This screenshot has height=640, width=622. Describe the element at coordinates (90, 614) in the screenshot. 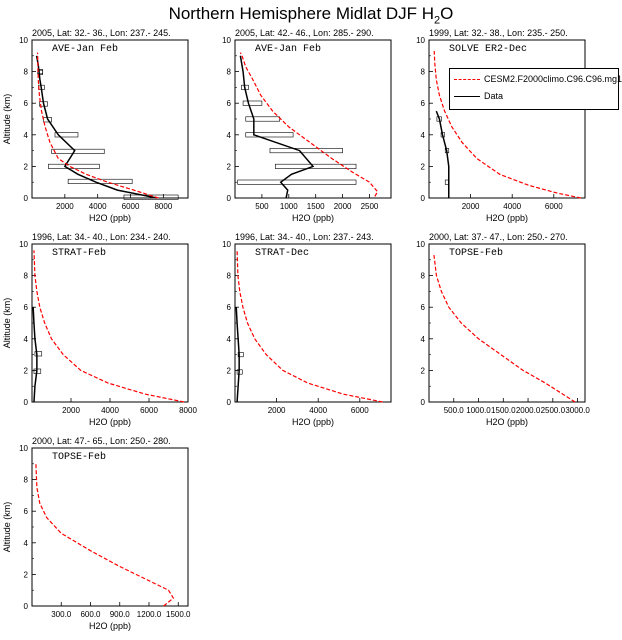

I see `x-tick-label: 600.0` at that location.